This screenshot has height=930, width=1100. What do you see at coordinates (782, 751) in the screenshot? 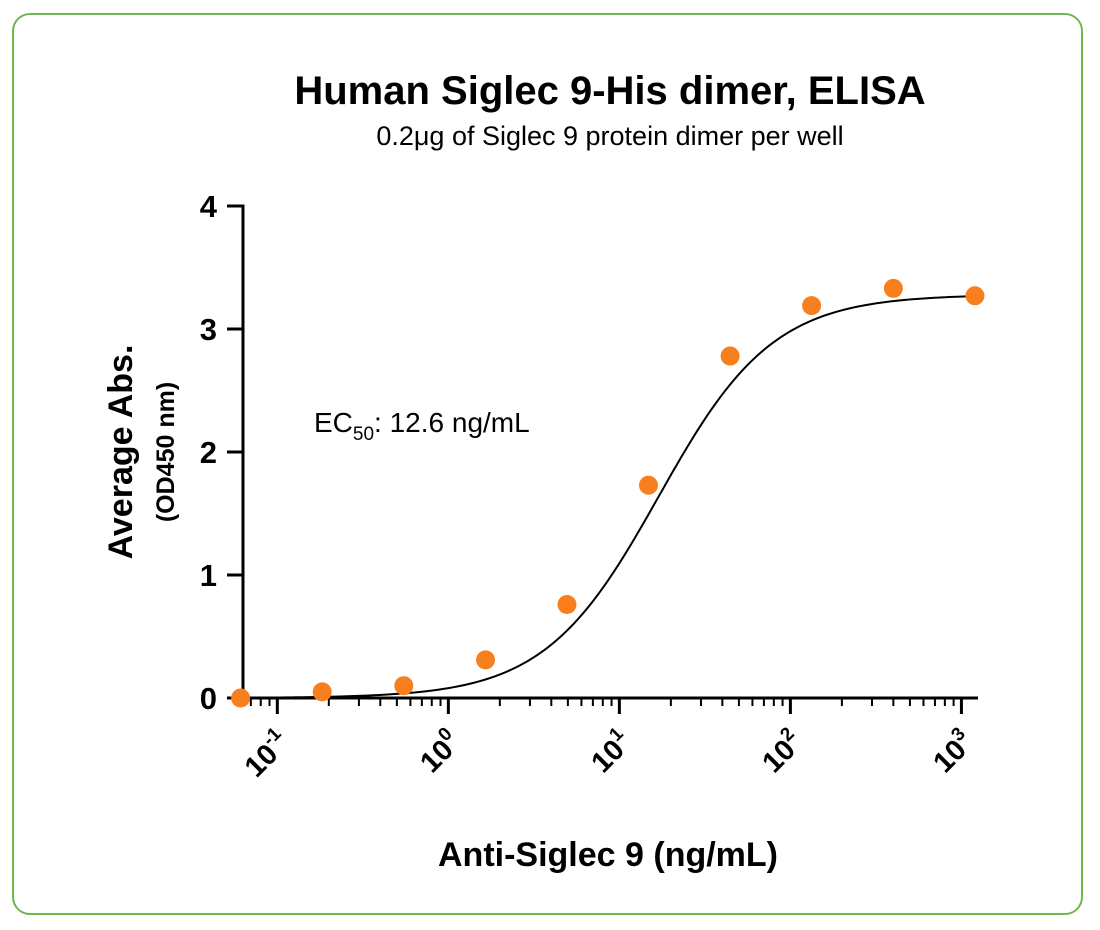
I see `x-tick-label-3: 10²` at bounding box center [782, 751].